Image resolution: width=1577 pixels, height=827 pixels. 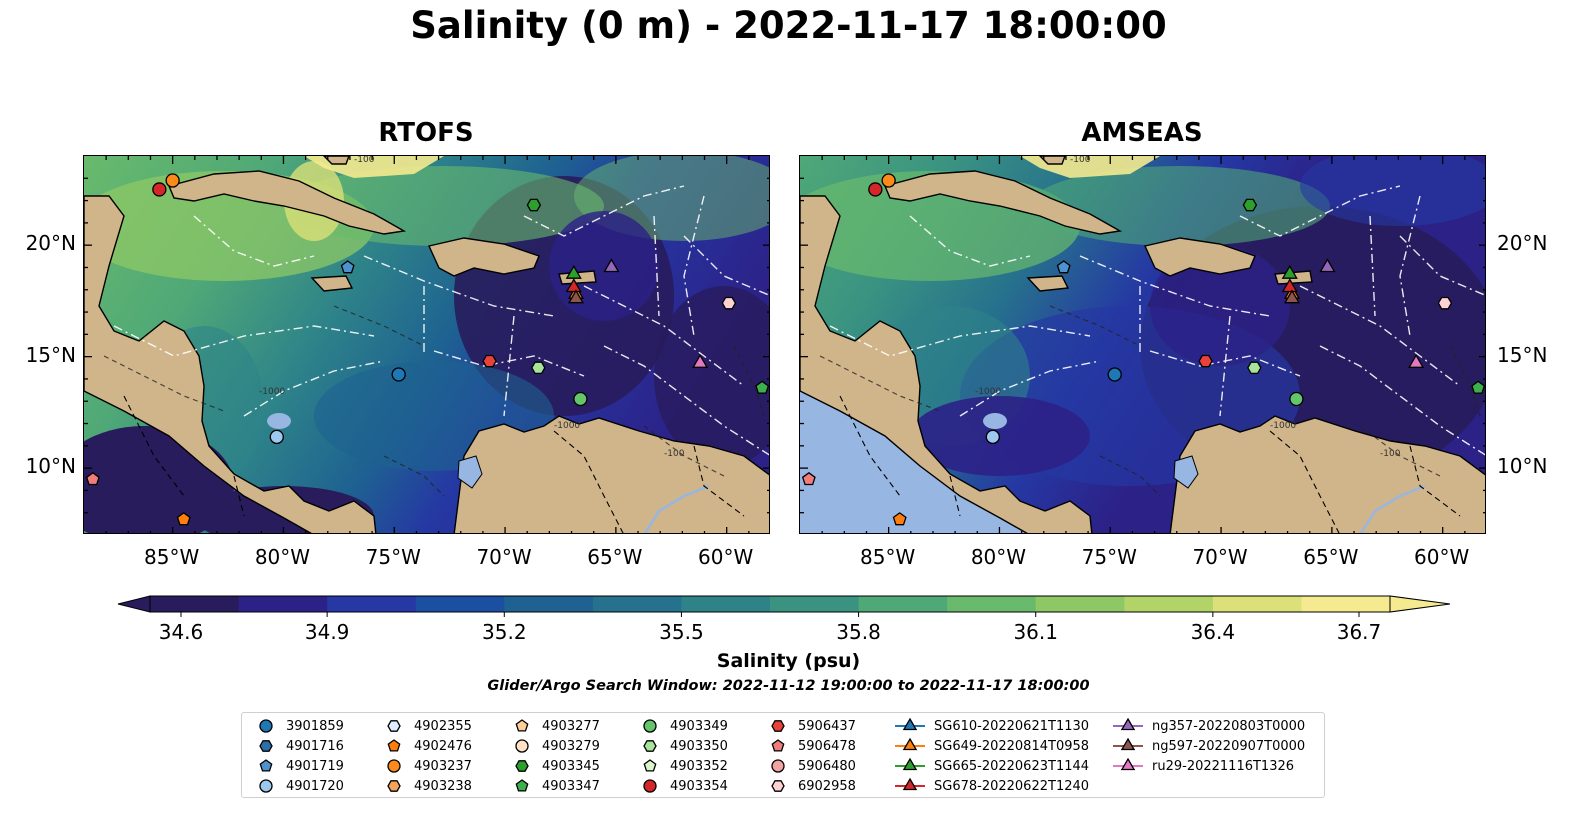 What do you see at coordinates (555, 746) in the screenshot?
I see `legend-entry: 4903279` at bounding box center [555, 746].